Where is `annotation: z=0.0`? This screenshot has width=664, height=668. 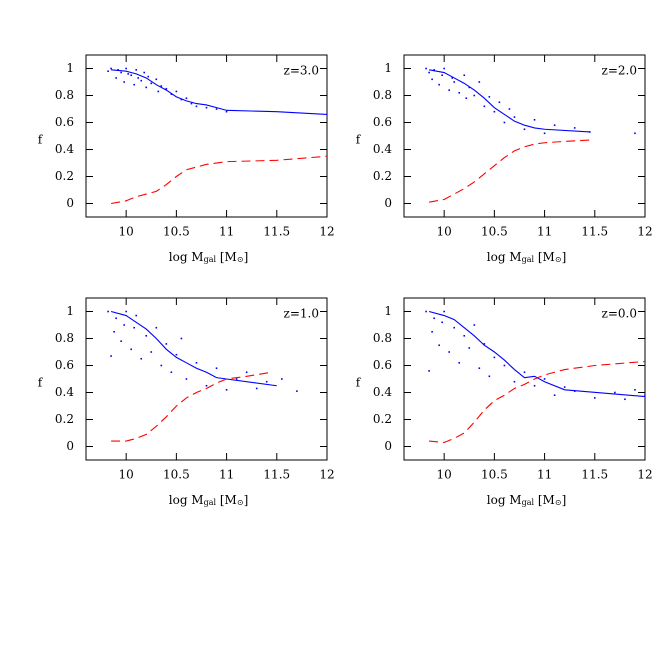 annotation: z=0.0 is located at coordinates (619, 314).